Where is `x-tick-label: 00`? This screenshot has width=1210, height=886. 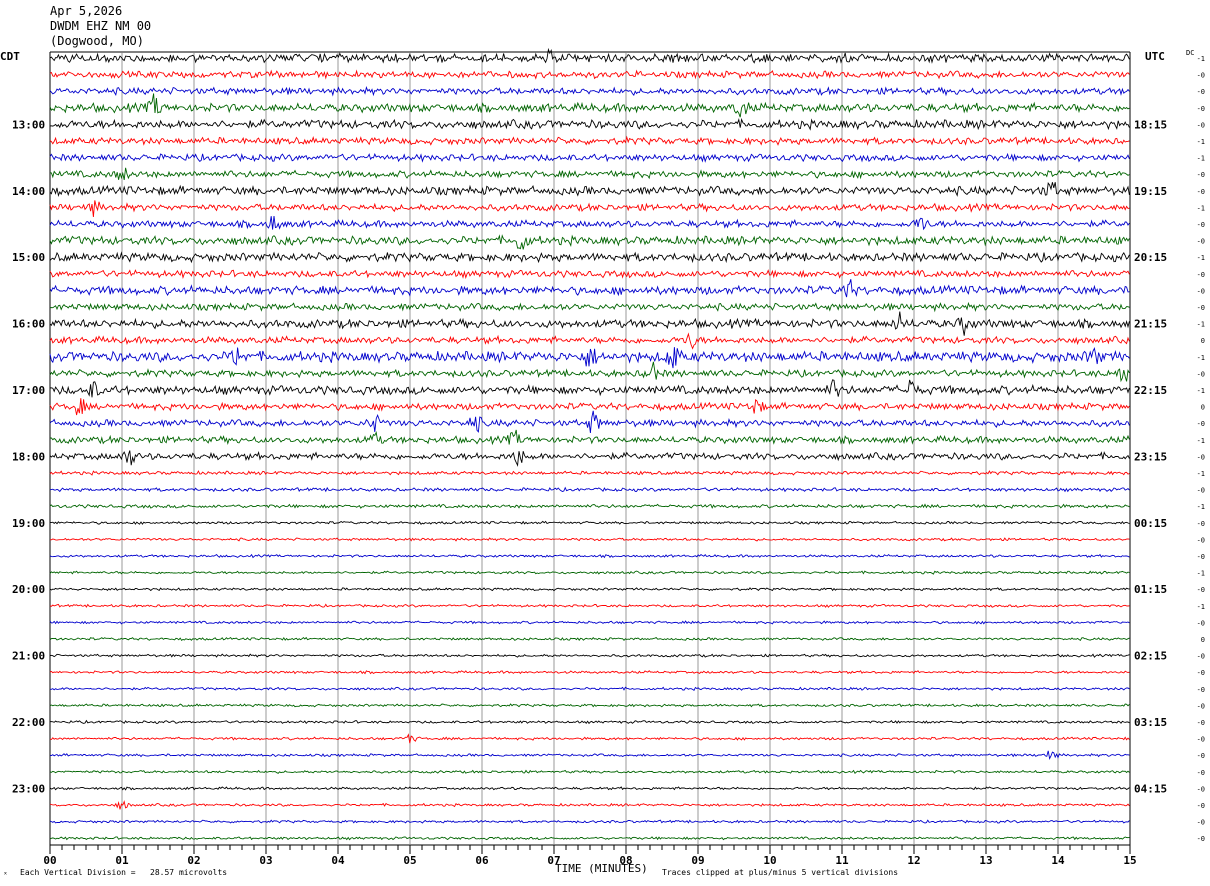 x-tick-label: 00 is located at coordinates (49, 860).